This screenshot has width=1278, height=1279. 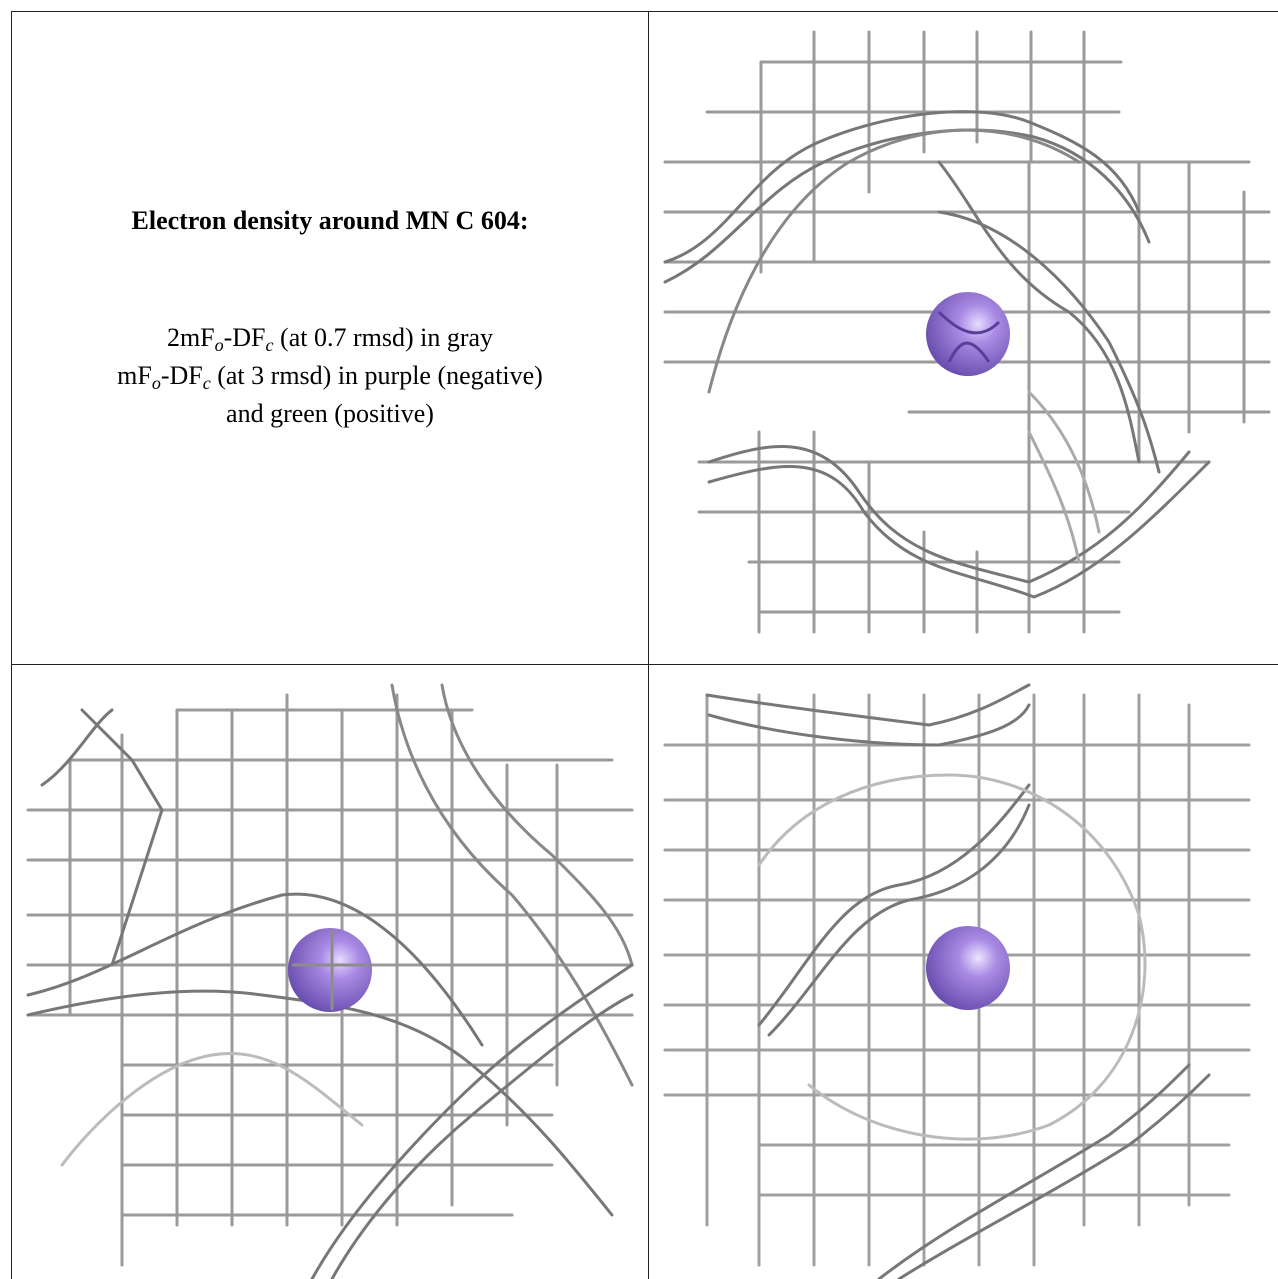 What do you see at coordinates (330, 413) in the screenshot?
I see `legend-line-positive: and green (positive)` at bounding box center [330, 413].